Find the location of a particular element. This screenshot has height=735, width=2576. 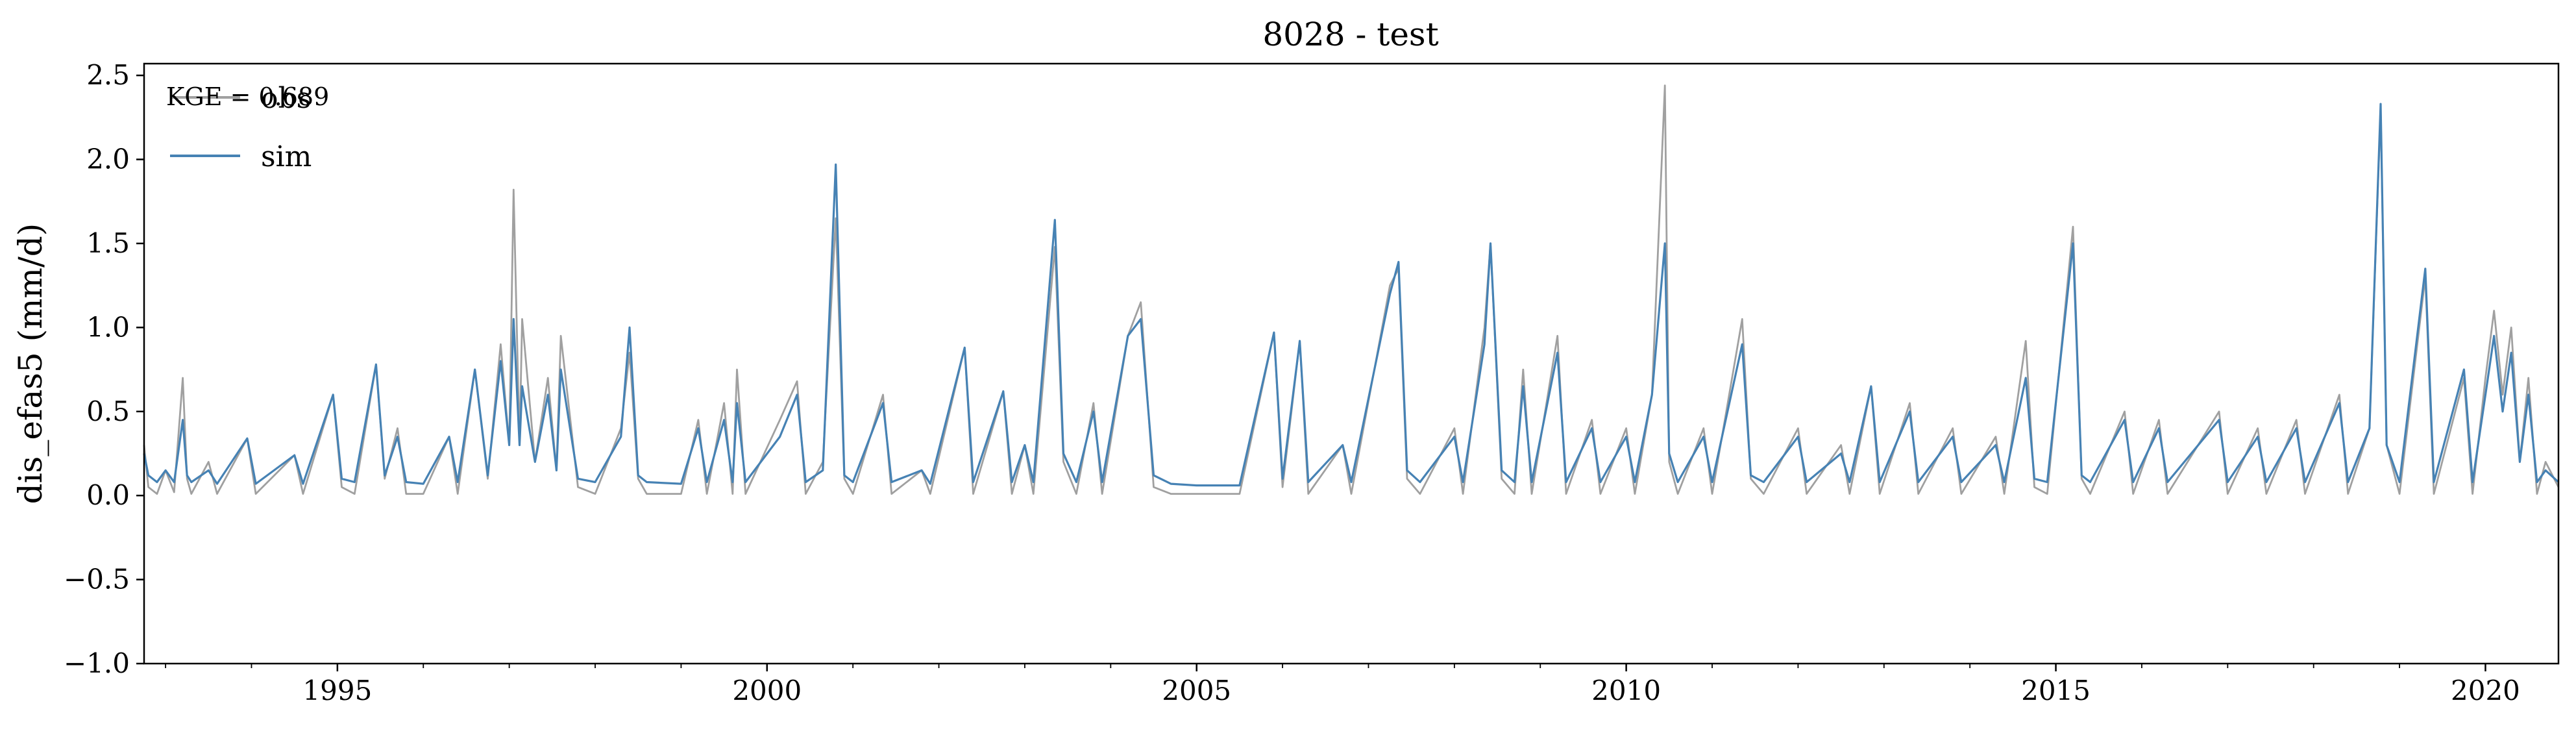

x-tick-label: 2010 is located at coordinates (1626, 690).